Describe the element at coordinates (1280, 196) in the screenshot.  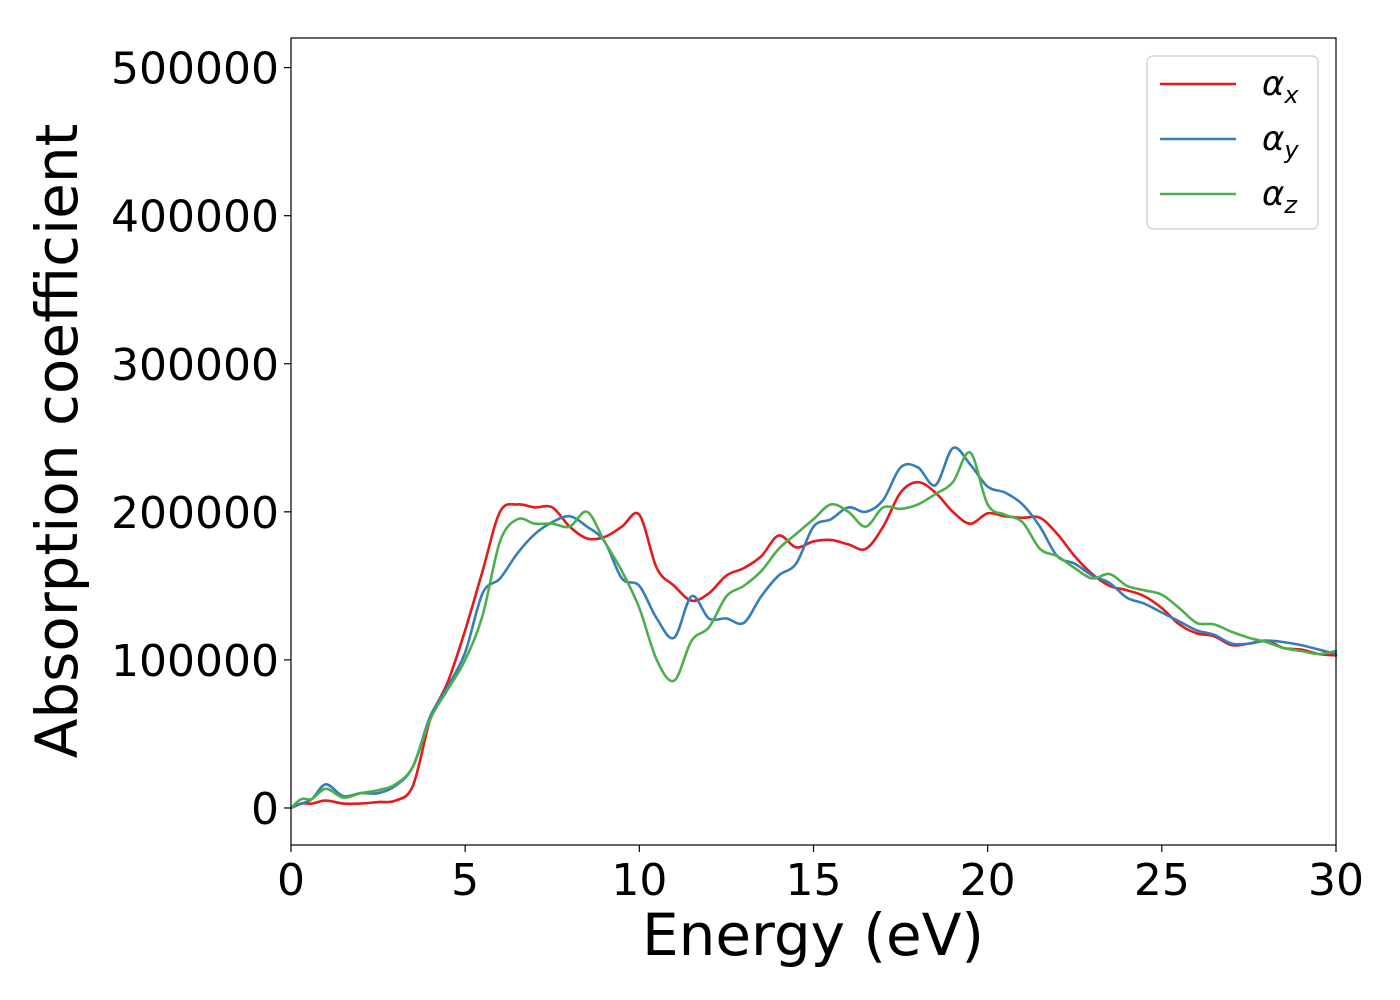
I see `legend-label-z: αz` at that location.